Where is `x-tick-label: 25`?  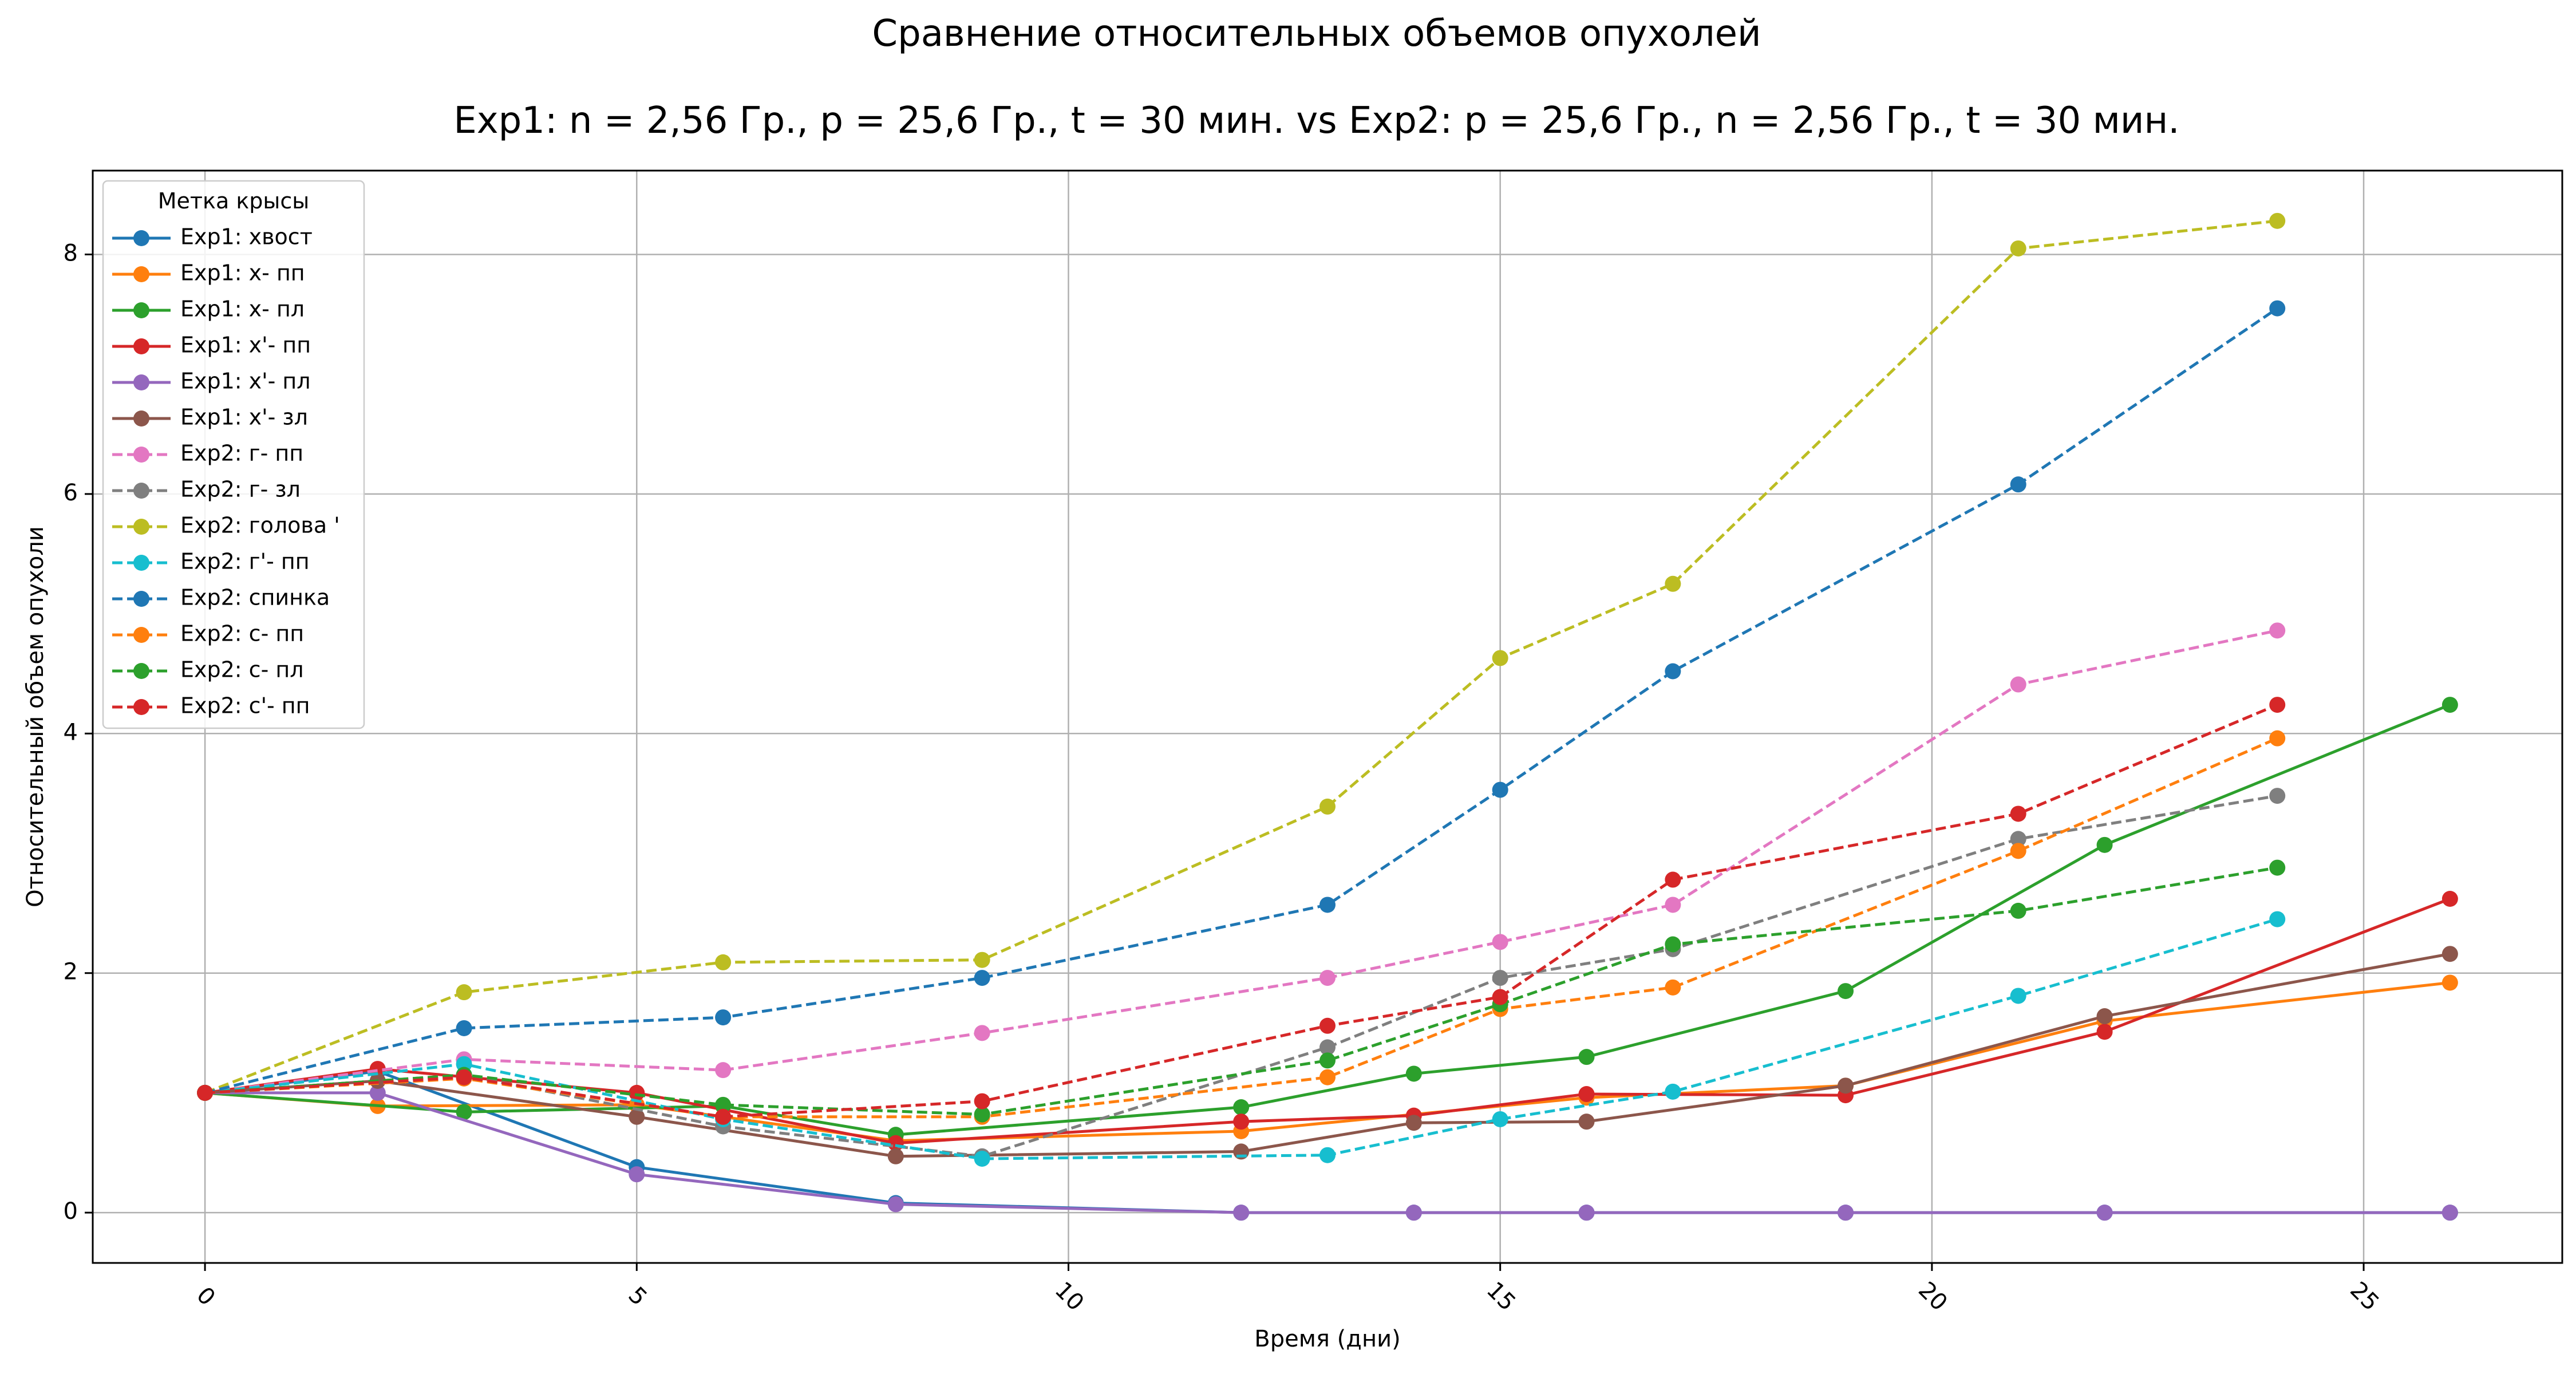
x-tick-label: 25 is located at coordinates (2364, 1296).